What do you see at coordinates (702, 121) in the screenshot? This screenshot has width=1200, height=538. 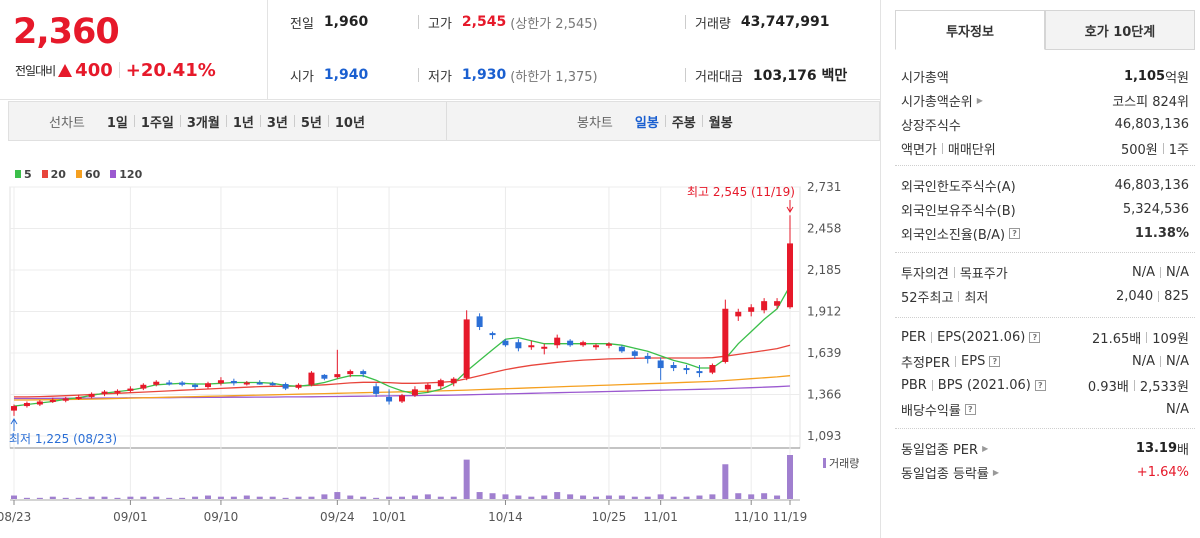 I see `separator` at bounding box center [702, 121].